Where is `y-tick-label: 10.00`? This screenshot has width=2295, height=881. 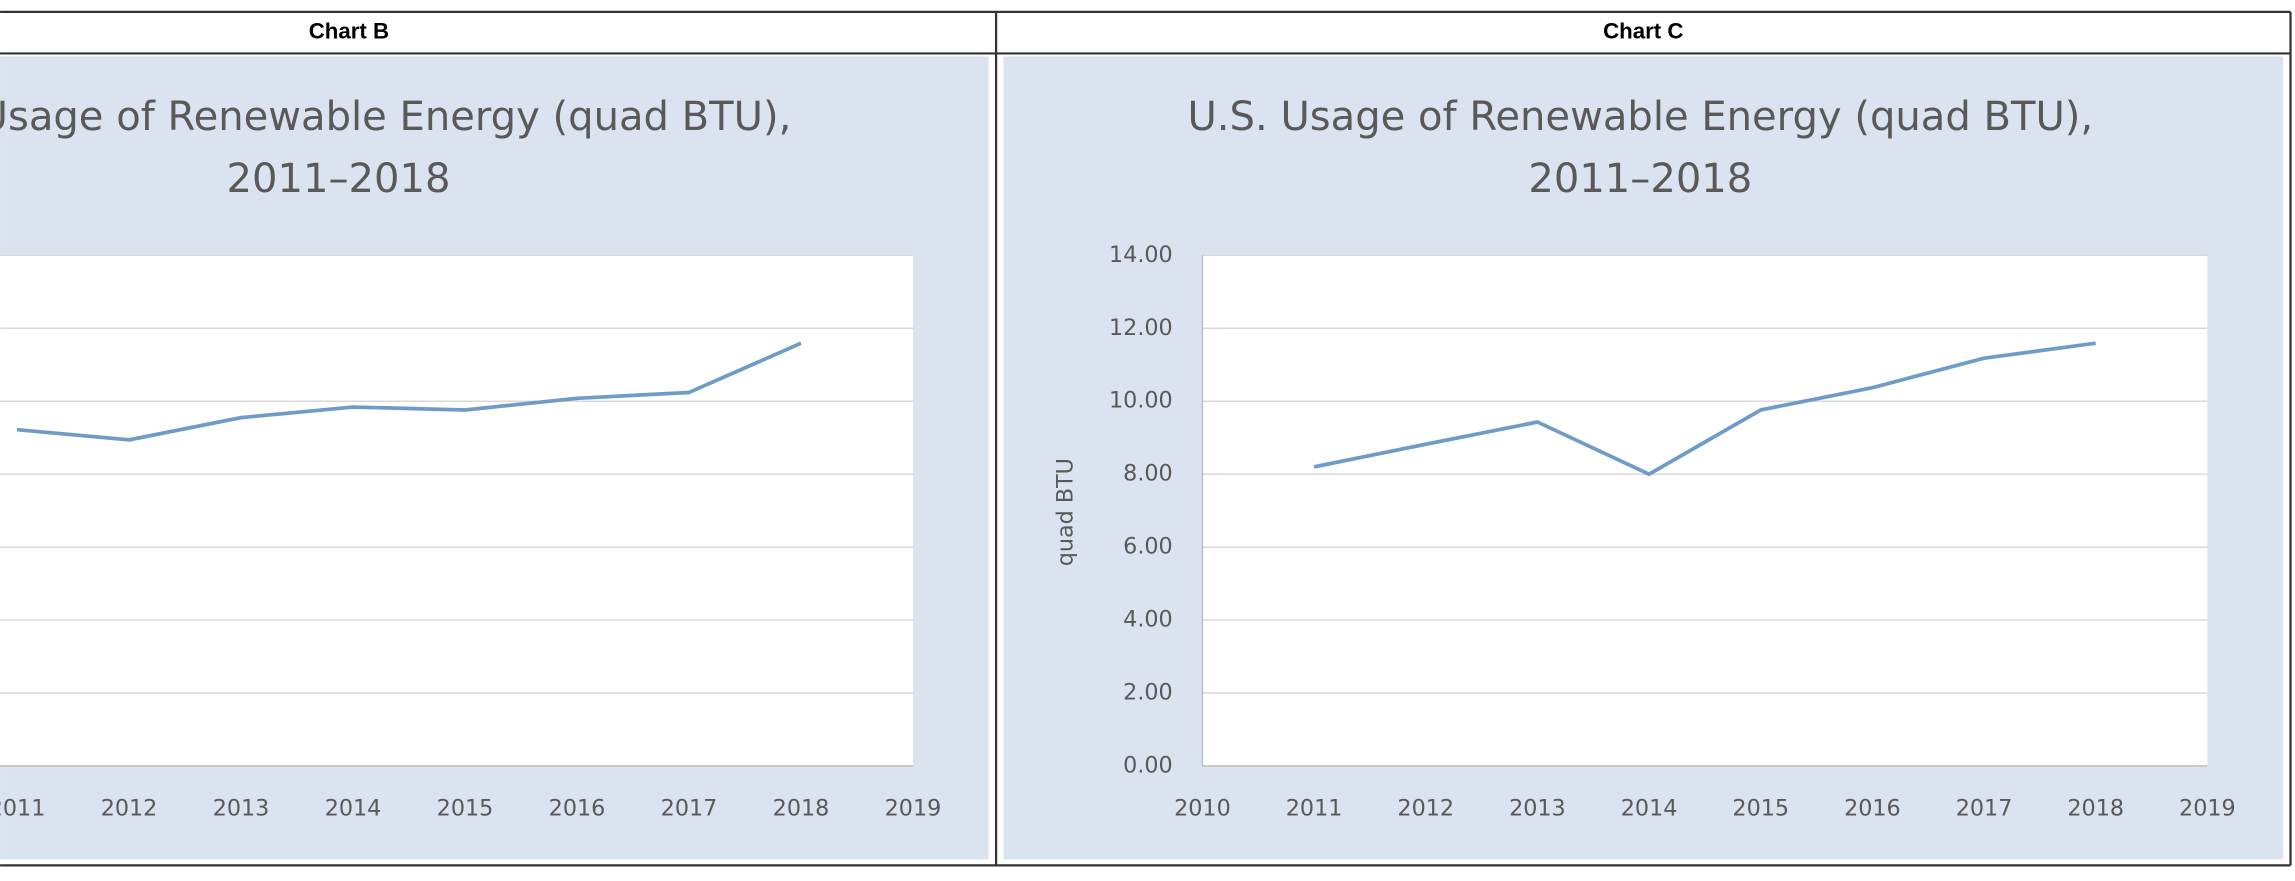 y-tick-label: 10.00 is located at coordinates (1141, 401).